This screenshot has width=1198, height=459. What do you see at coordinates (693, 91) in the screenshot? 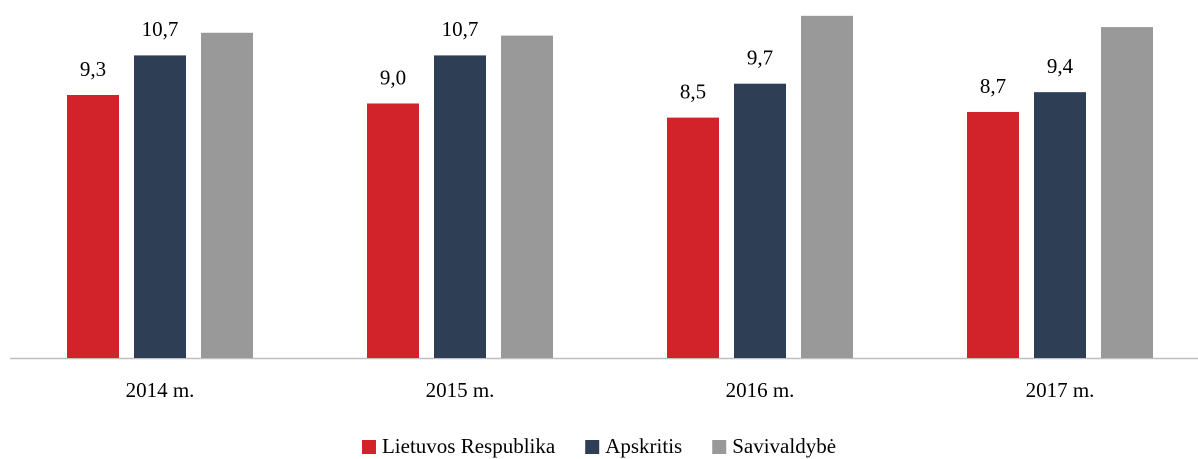
I see `data-label: 8,5` at bounding box center [693, 91].